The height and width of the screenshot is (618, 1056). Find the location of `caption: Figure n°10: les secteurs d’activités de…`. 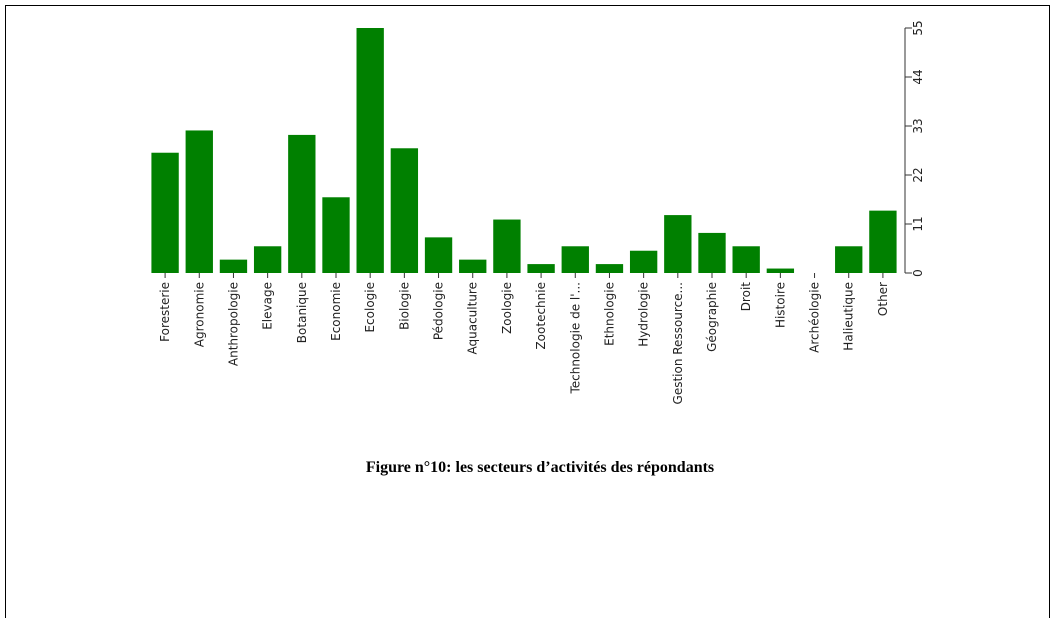

caption: Figure n°10: les secteurs d’activités de… is located at coordinates (540, 467).